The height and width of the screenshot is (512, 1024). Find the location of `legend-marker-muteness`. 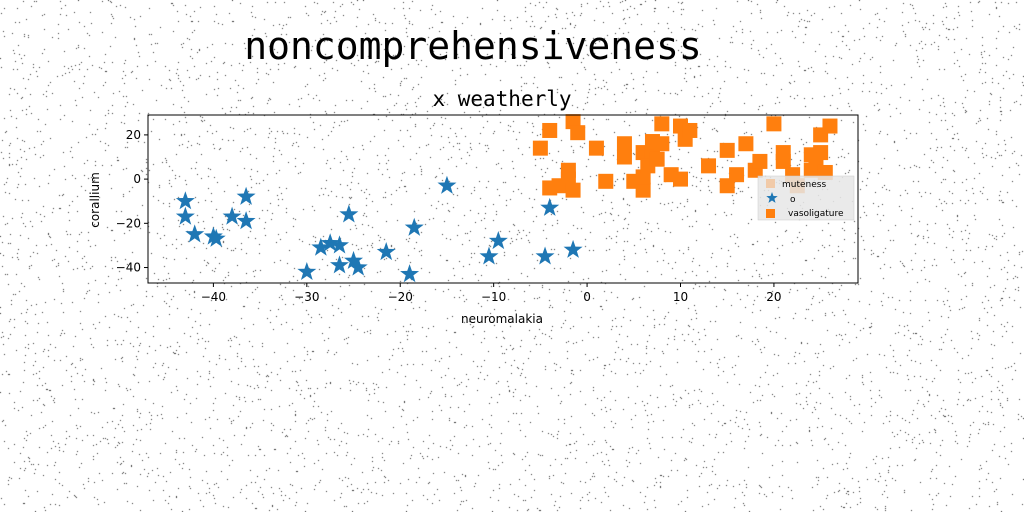

legend-marker-muteness is located at coordinates (770, 183).